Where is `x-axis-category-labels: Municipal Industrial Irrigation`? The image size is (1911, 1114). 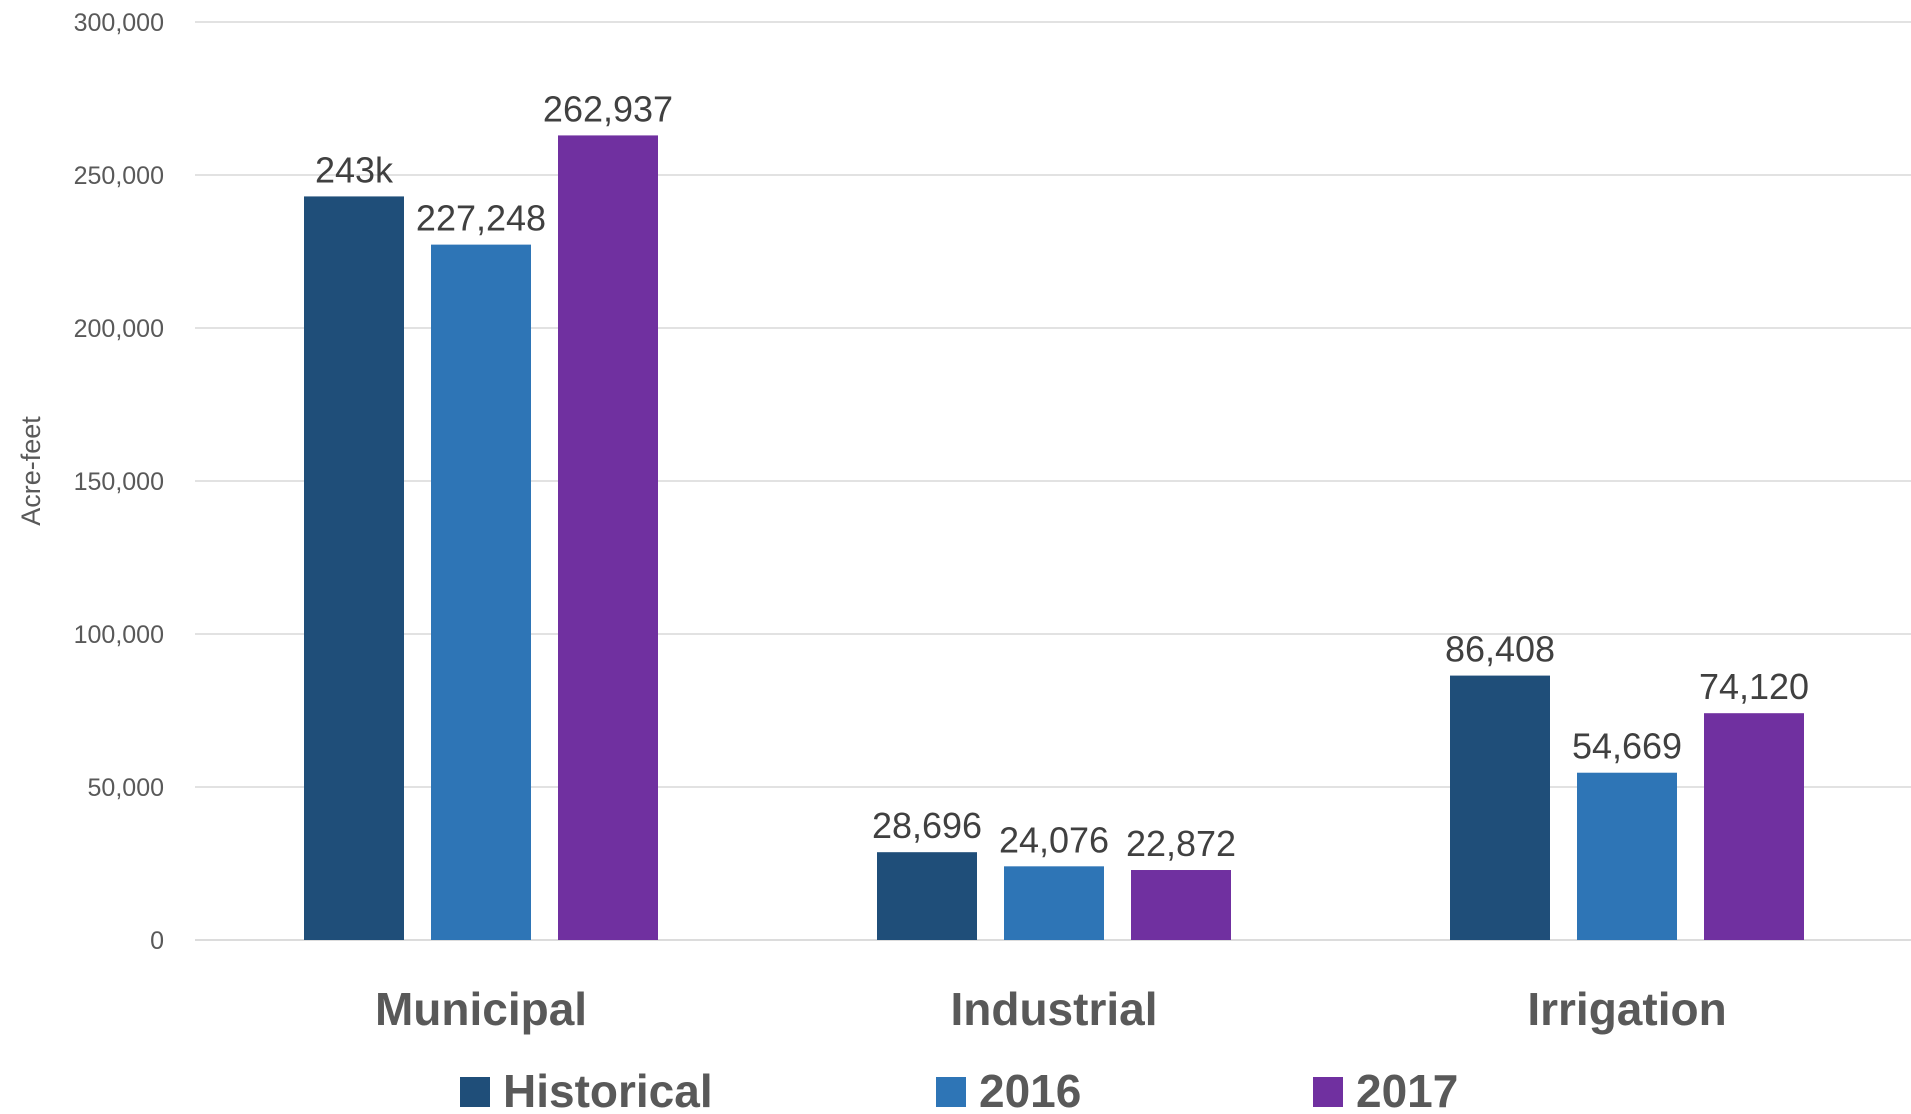
x-axis-category-labels: Municipal Industrial Irrigation is located at coordinates (1051, 1009).